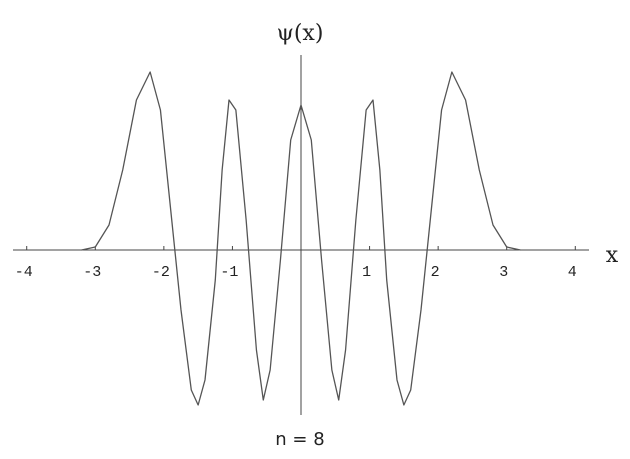 This screenshot has width=630, height=459. What do you see at coordinates (229, 272) in the screenshot?
I see `x-tick-label: -1` at bounding box center [229, 272].